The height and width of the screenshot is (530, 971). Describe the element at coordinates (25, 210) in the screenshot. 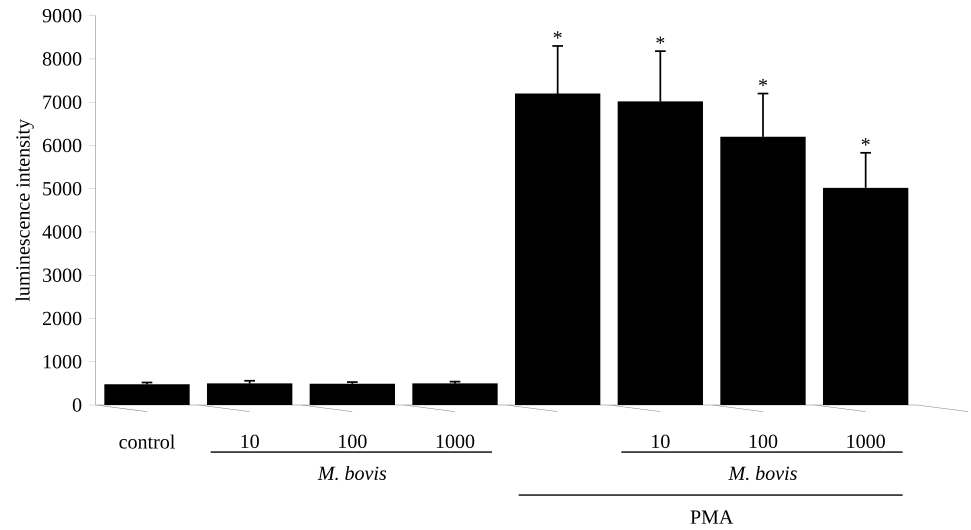

I see `y-axis-title: luminescence intensity` at that location.